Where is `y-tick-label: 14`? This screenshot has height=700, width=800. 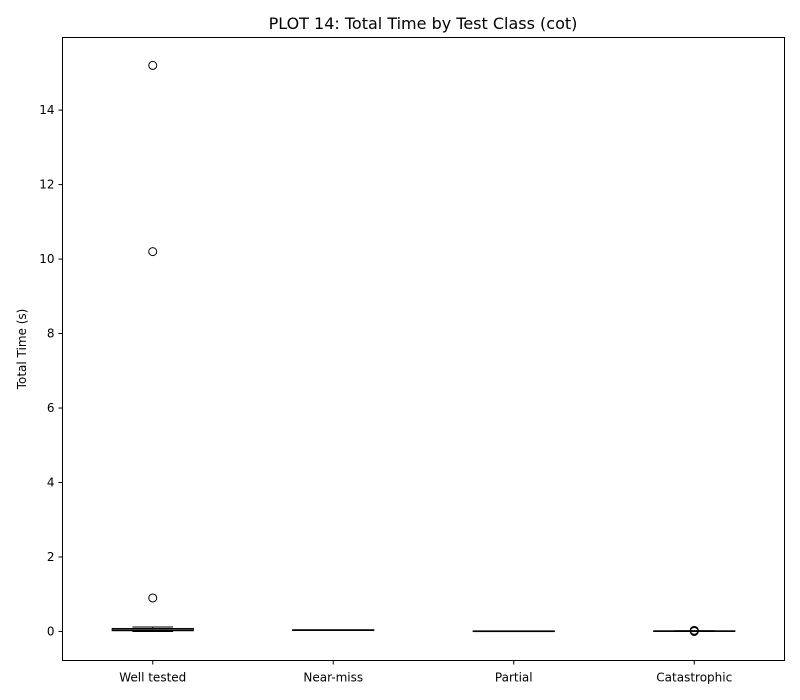 y-tick-label: 14 is located at coordinates (46, 110).